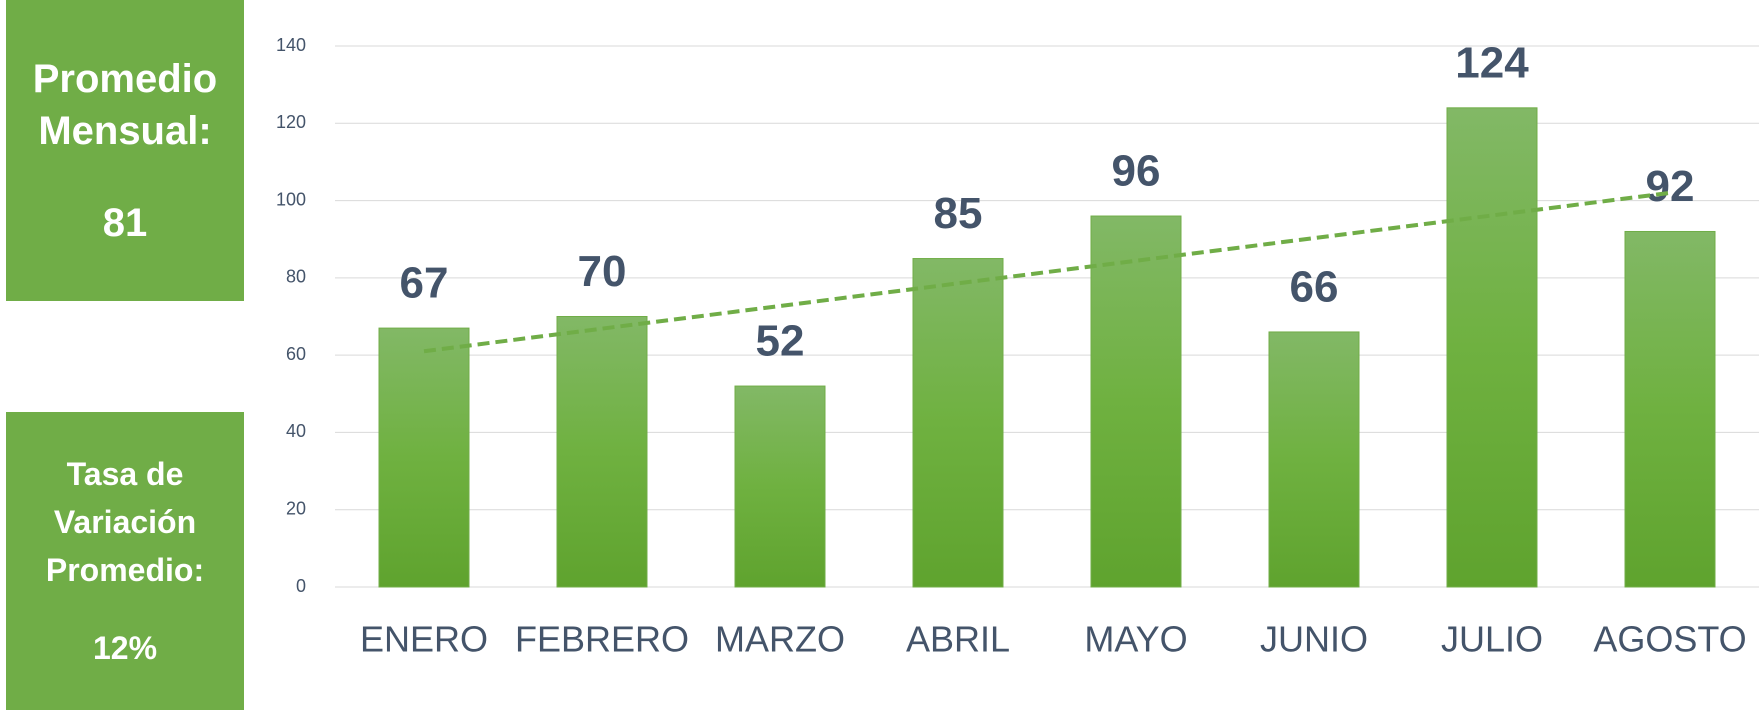  I want to click on y-tick-label: 20, so click(296, 508).